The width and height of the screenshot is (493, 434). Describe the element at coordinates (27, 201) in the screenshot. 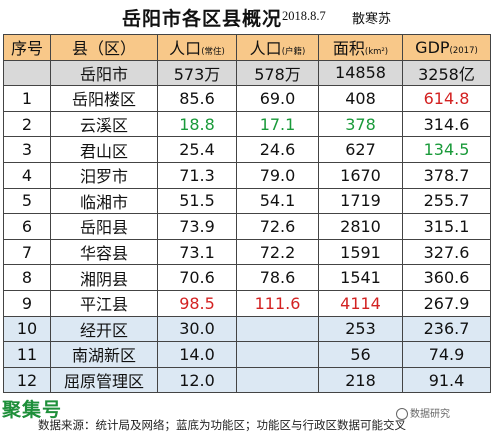

I see `cell-seq: 5` at that location.